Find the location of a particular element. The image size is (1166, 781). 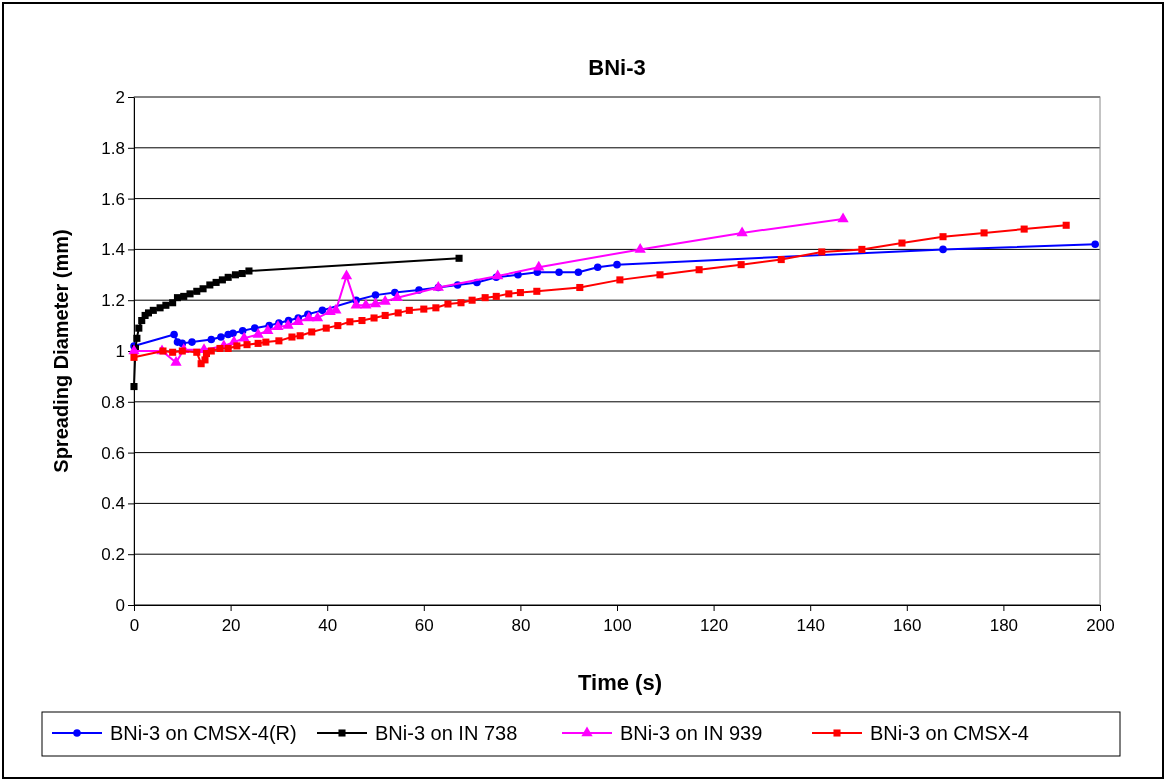

y-tick-label: 0.8 is located at coordinates (113, 402).